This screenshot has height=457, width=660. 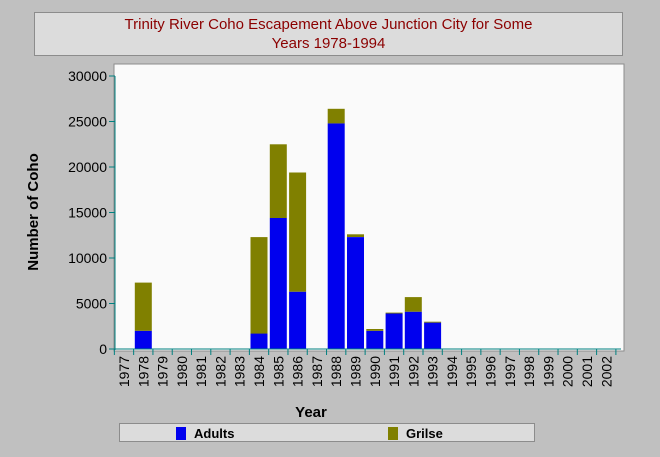 What do you see at coordinates (587, 371) in the screenshot?
I see `x-tick-label-2001: 2001` at bounding box center [587, 371].